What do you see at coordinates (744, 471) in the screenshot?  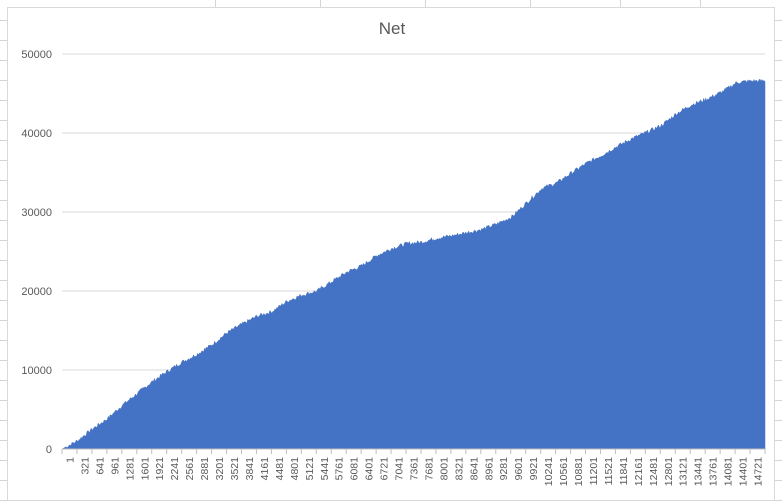 I see `x-tick-label: 14401` at bounding box center [744, 471].